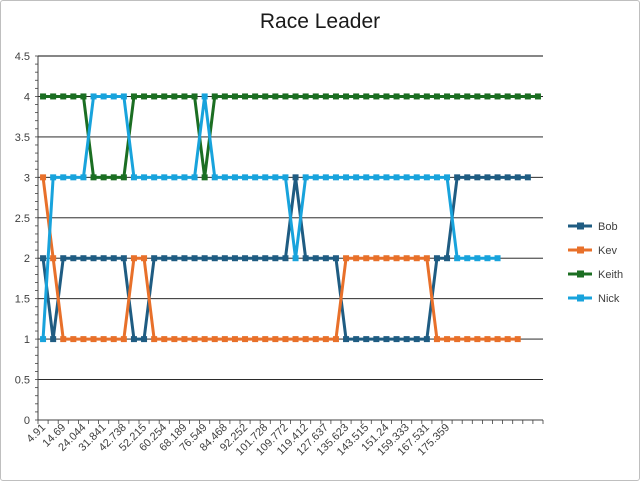 This screenshot has height=481, width=640. What do you see at coordinates (22, 300) in the screenshot?
I see `y-tick-label: 1.5` at bounding box center [22, 300].